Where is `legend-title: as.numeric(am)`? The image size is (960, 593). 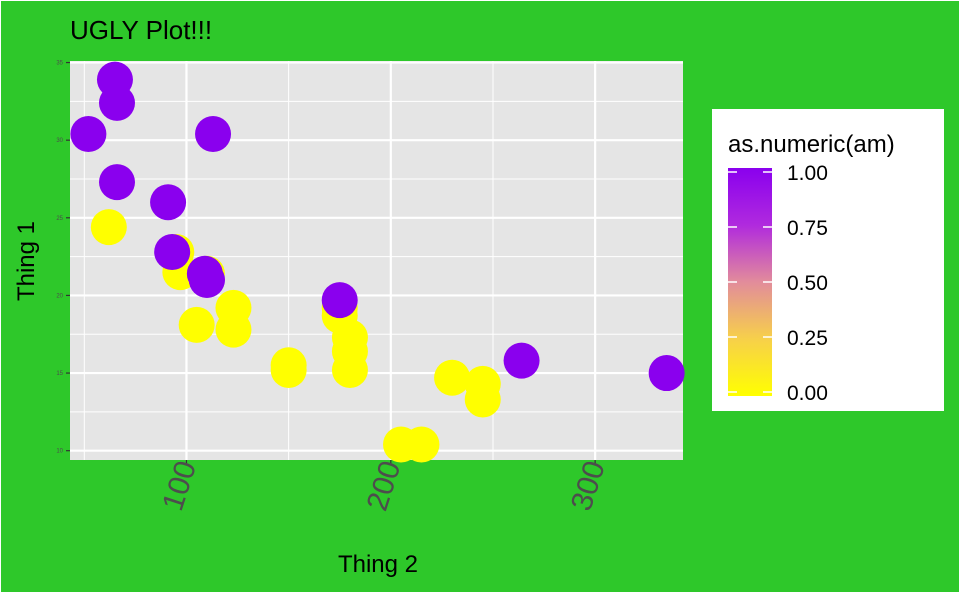 legend-title: as.numeric(am) is located at coordinates (811, 144).